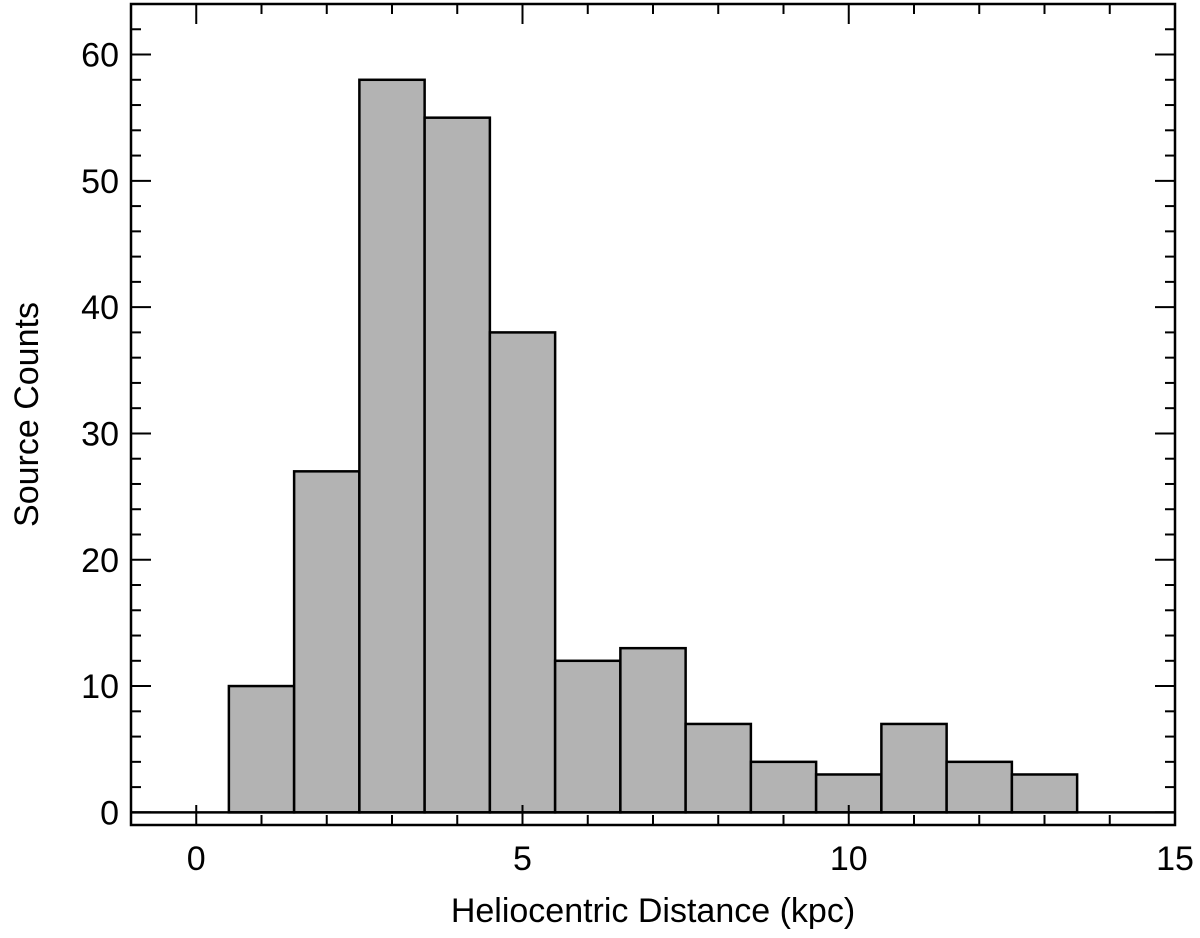 This screenshot has width=1200, height=938. What do you see at coordinates (27, 414) in the screenshot?
I see `y-axis-label: Source Counts` at bounding box center [27, 414].